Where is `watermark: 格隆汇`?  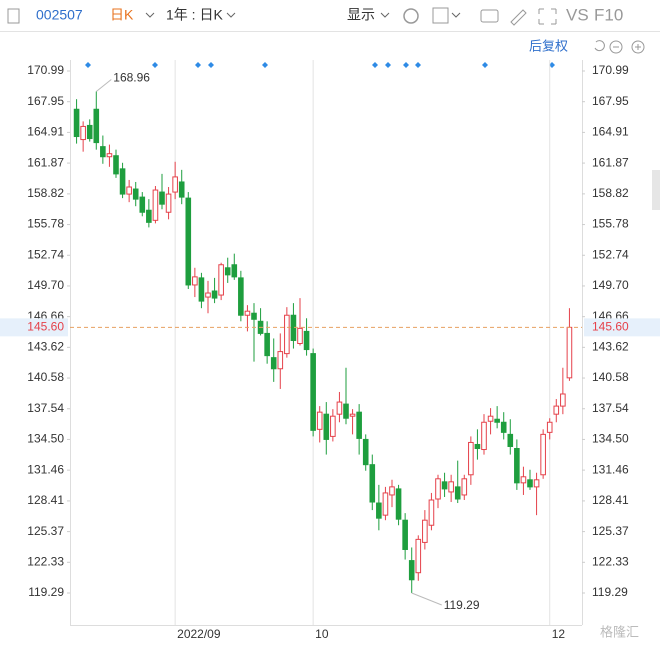 watermark: 格隆汇 is located at coordinates (619, 631).